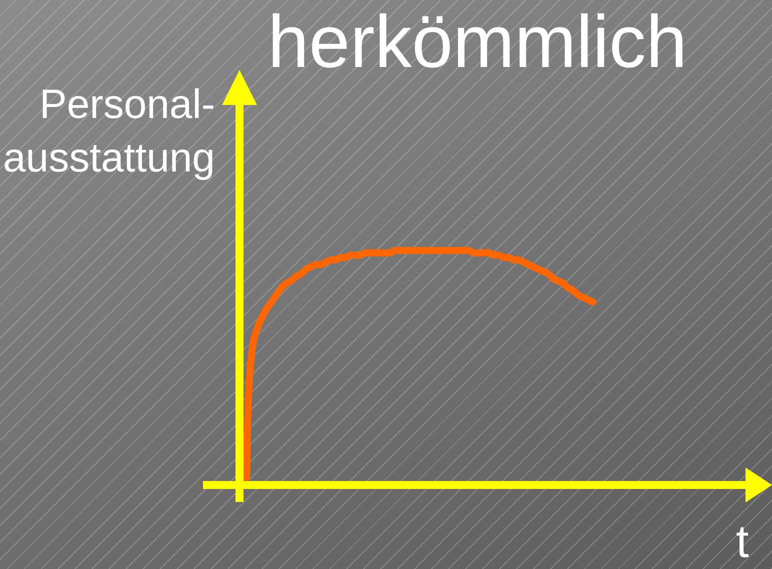 The width and height of the screenshot is (772, 569). Describe the element at coordinates (478, 41) in the screenshot. I see `chart-title: herkömmlich` at that location.